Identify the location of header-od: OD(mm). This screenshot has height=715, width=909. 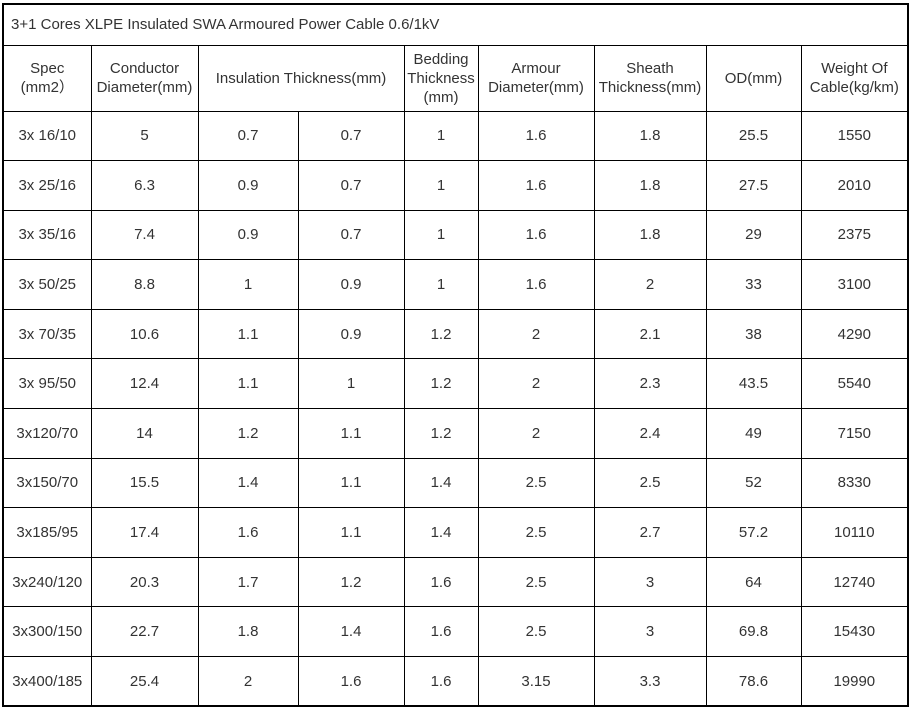
(753, 78).